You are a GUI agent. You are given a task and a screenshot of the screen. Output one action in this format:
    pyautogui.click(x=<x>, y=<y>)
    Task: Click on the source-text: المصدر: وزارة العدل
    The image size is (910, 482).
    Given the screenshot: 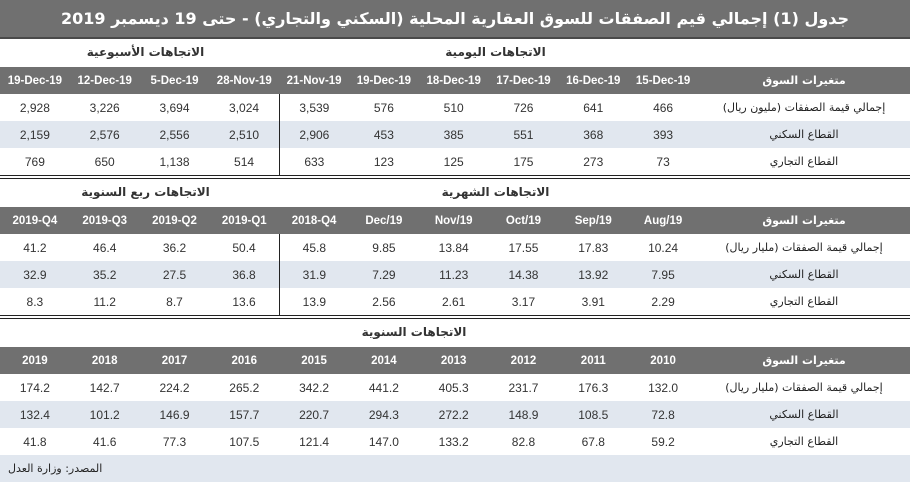 What is the action you would take?
    pyautogui.click(x=55, y=468)
    